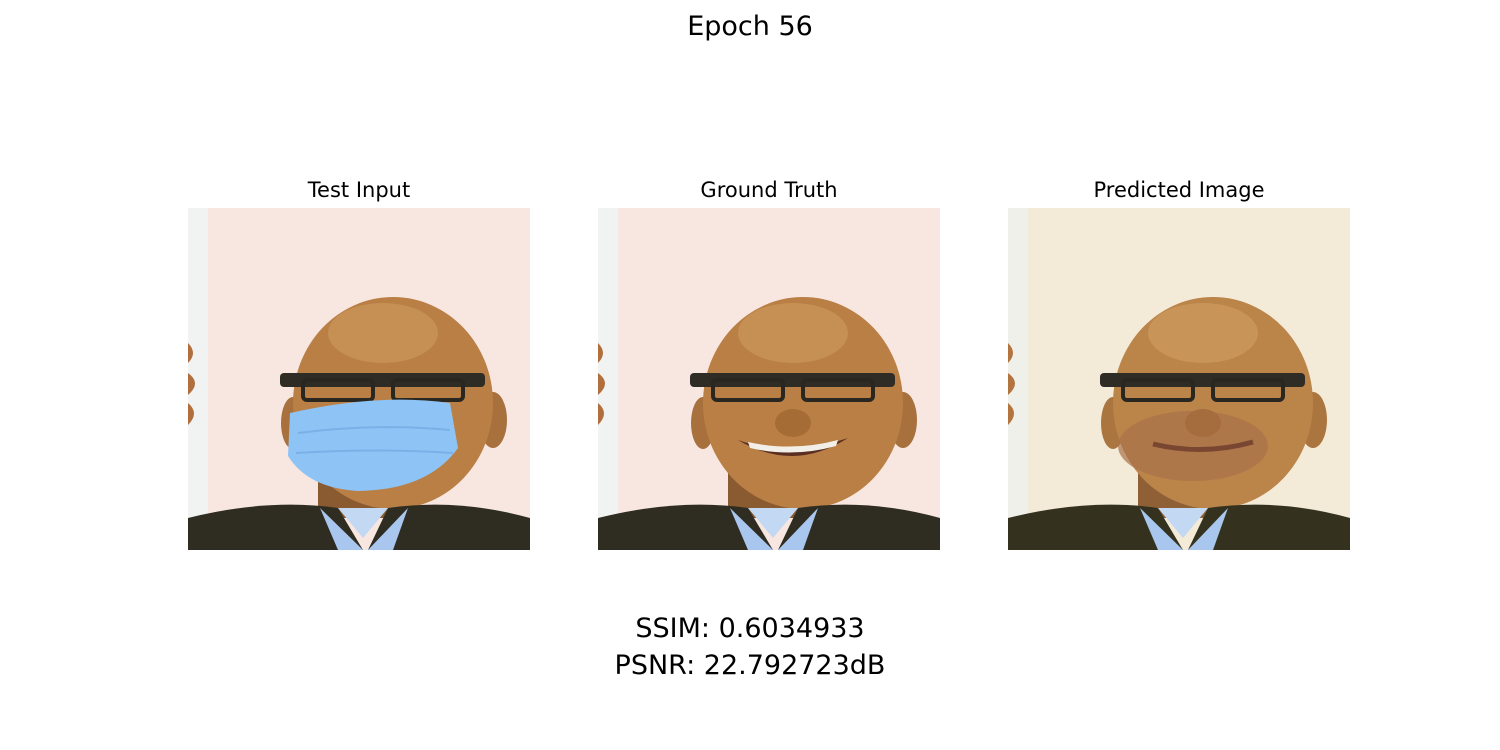 The image size is (1500, 750). Describe the element at coordinates (769, 190) in the screenshot. I see `panel-title-ground-truth: Ground Truth` at that location.